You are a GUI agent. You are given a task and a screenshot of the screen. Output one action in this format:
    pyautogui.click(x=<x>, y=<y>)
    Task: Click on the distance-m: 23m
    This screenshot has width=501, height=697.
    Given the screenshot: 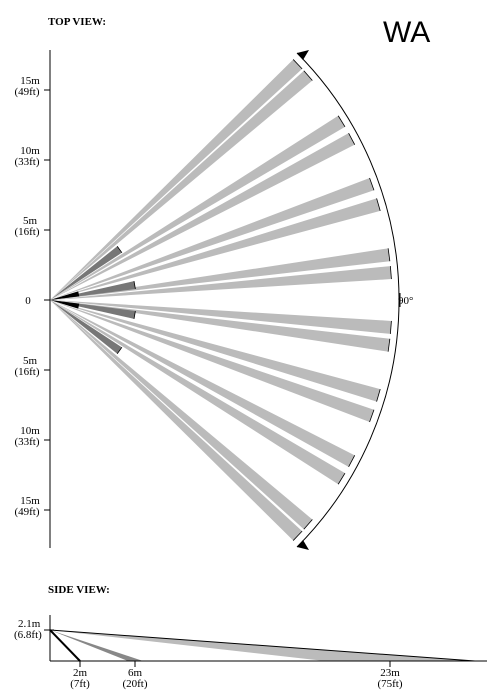 What is the action you would take?
    pyautogui.click(x=390, y=673)
    